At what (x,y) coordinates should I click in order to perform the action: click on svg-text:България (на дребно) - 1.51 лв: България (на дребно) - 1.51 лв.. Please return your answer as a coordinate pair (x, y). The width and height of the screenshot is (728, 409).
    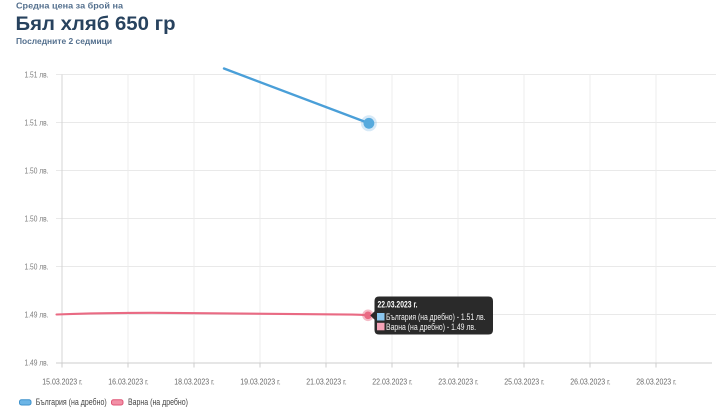
    Looking at the image, I should click on (436, 317).